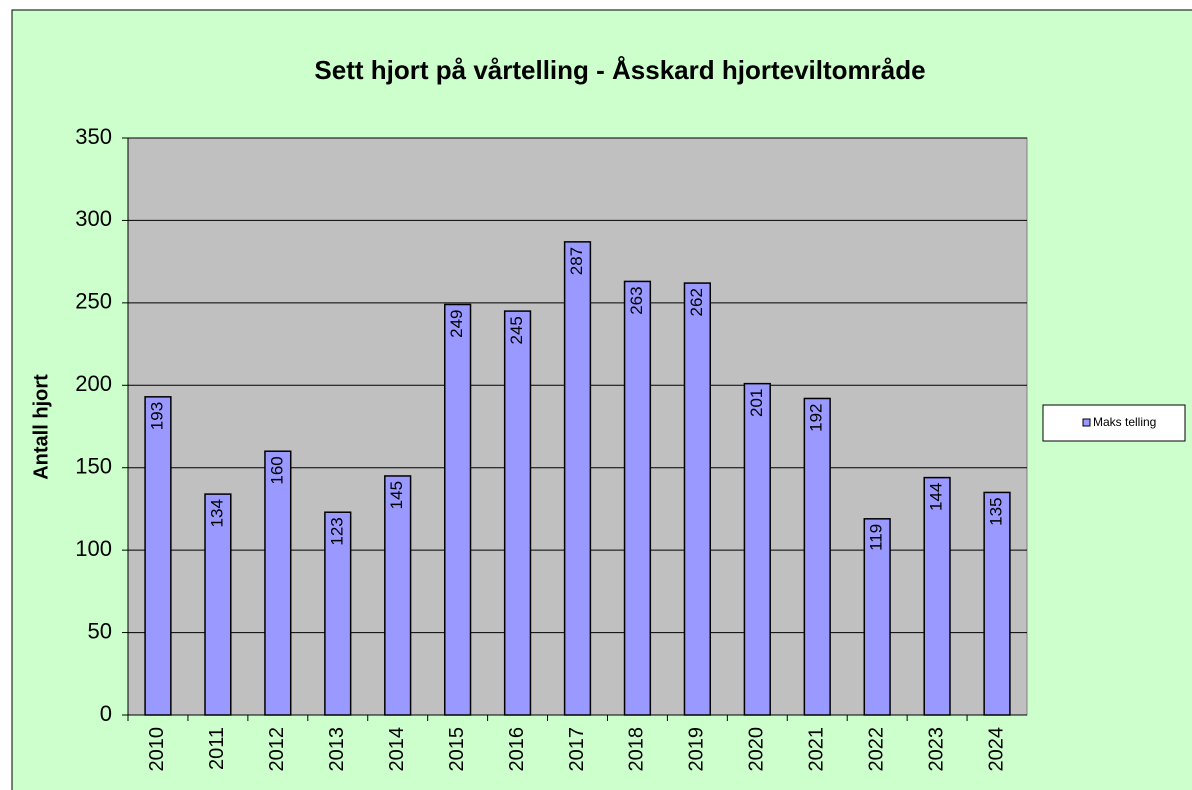 The height and width of the screenshot is (790, 1192). I want to click on x-tick-label: 2011, so click(217, 748).